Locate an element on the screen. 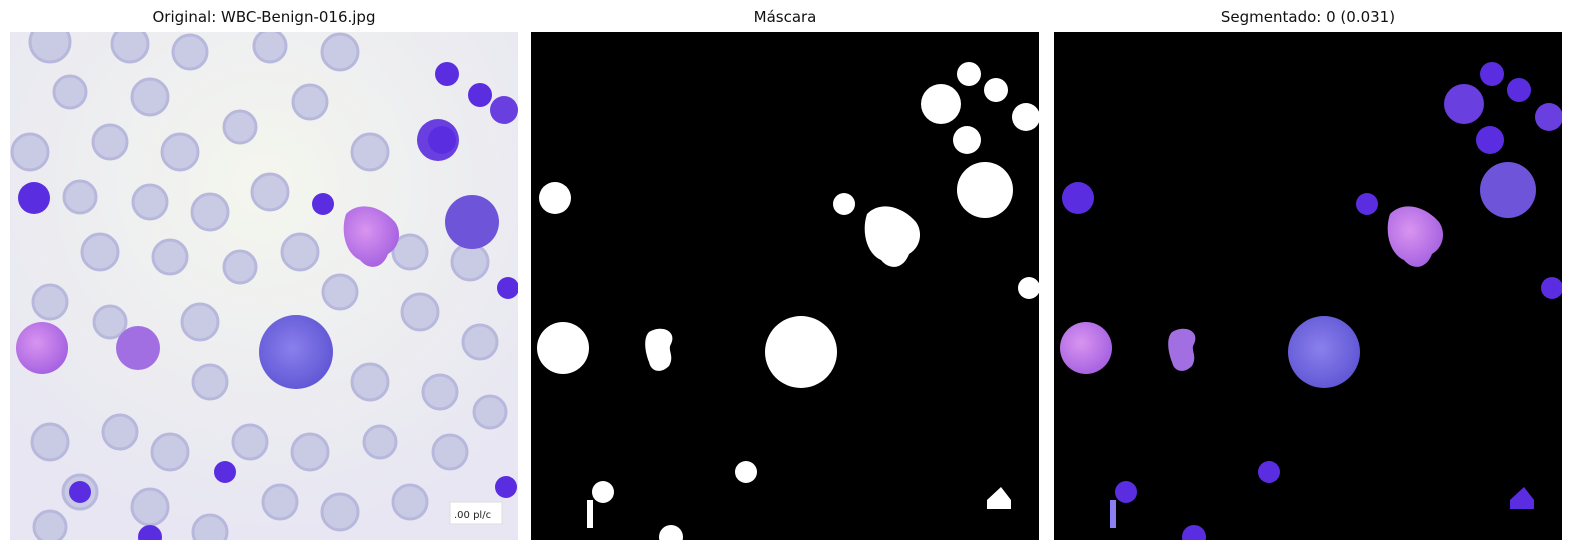  original-title: Original: WBC-Benign-016.jpg is located at coordinates (264, 17).